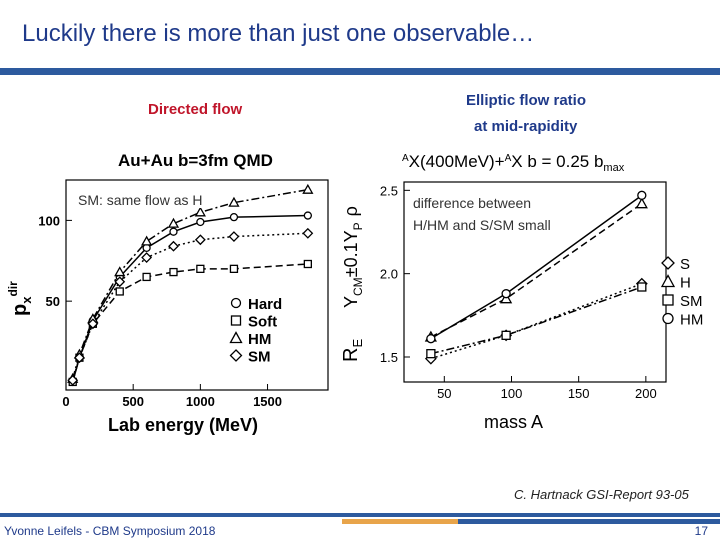 This screenshot has width=720, height=540. What do you see at coordinates (508, 158) in the screenshot?
I see `right-title-prefix2: A` at bounding box center [508, 158].